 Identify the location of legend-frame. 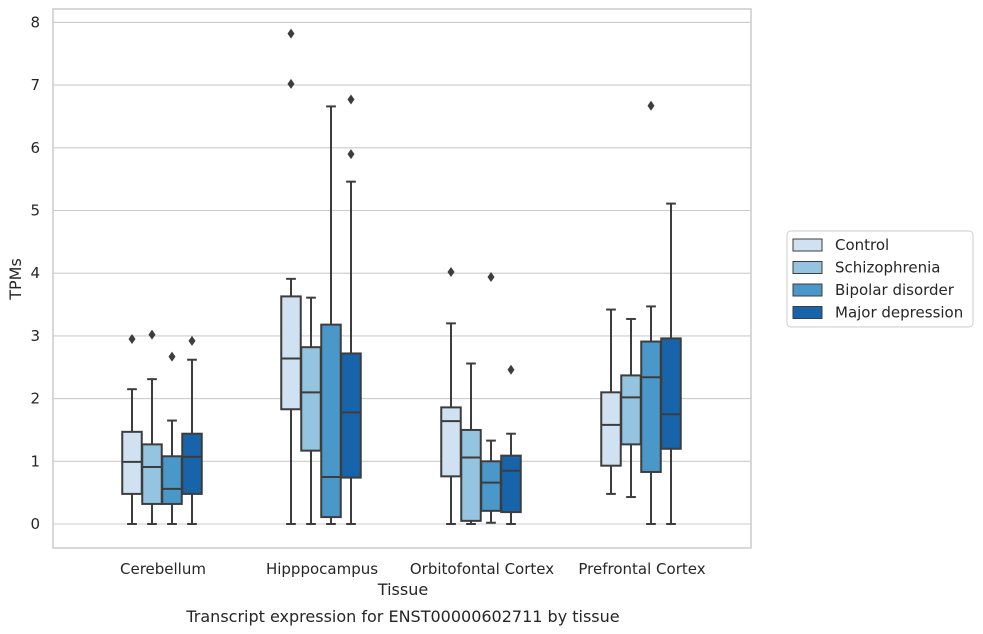
(880, 279).